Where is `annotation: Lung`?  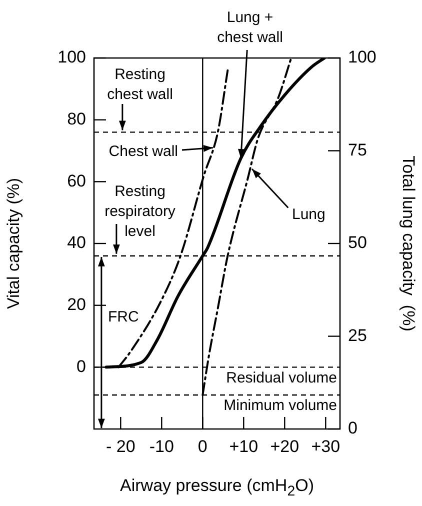 annotation: Lung is located at coordinates (309, 215).